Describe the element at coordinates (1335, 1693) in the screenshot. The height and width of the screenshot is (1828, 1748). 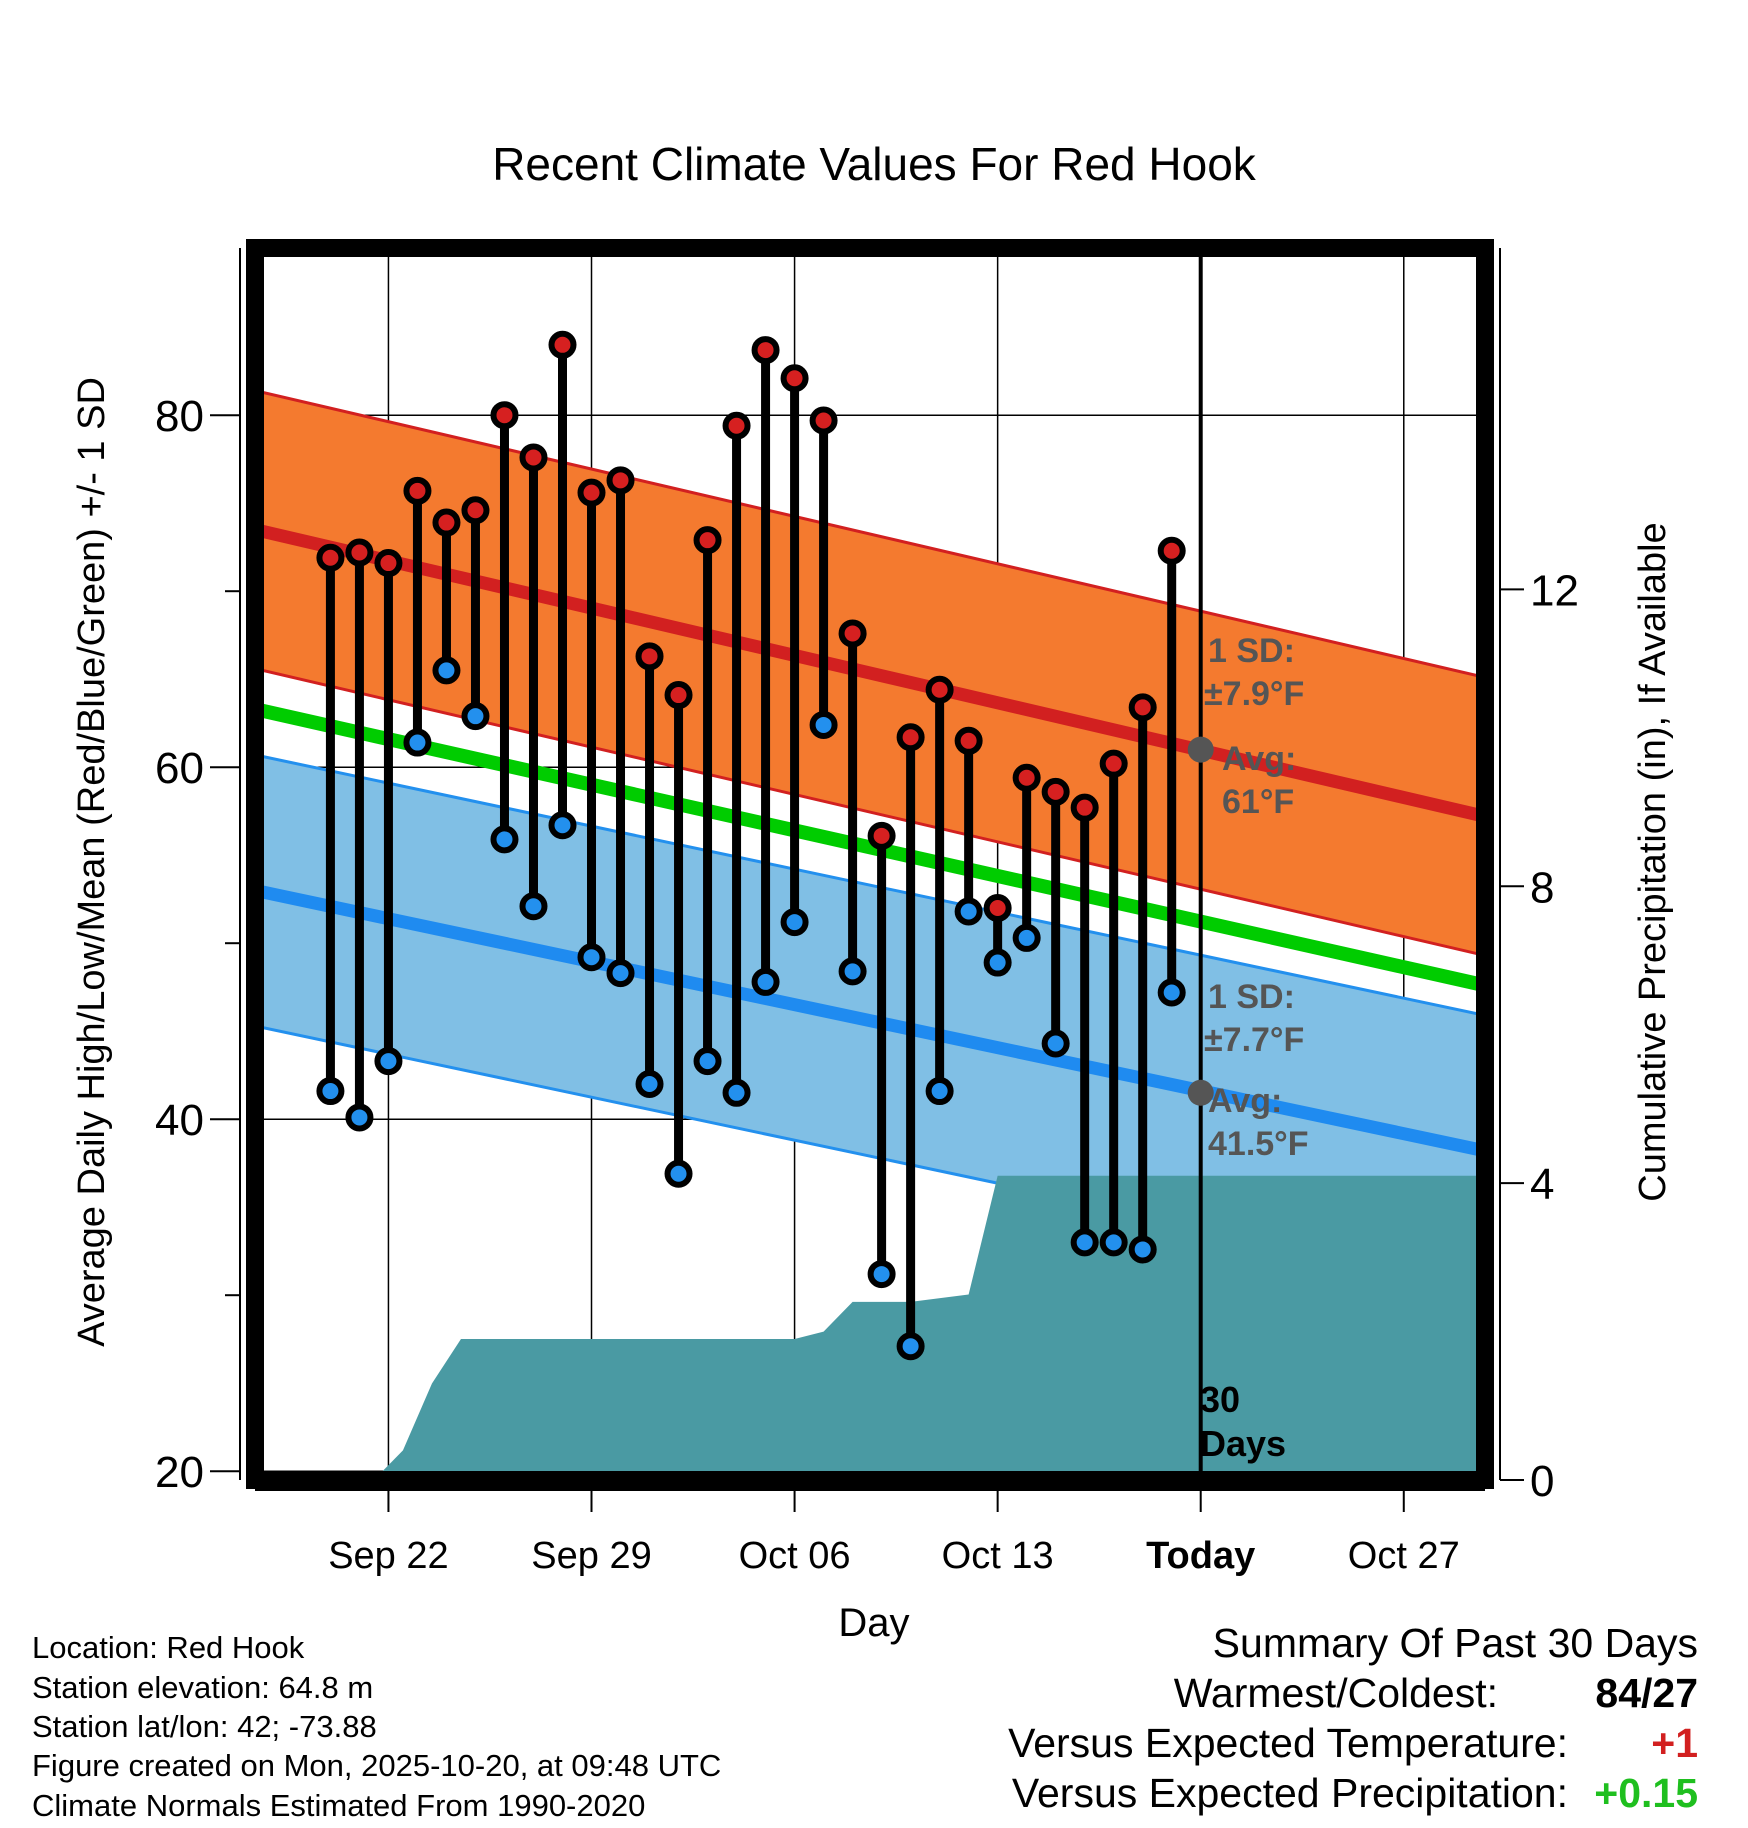
I see `summary-warm-cold-label: Warmest/Coldest:` at that location.